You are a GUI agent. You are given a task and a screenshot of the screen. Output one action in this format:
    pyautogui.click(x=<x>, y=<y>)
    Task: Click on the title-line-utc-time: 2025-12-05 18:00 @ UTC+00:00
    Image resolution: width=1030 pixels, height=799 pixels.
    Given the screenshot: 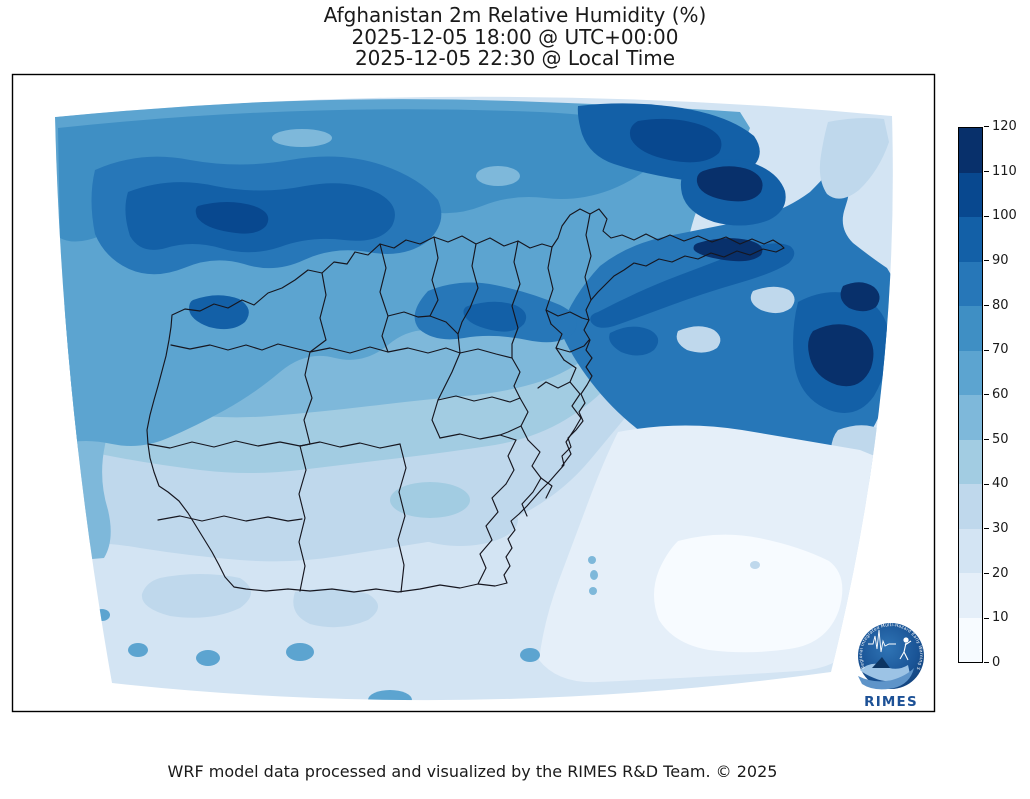 What is the action you would take?
    pyautogui.click(x=515, y=36)
    